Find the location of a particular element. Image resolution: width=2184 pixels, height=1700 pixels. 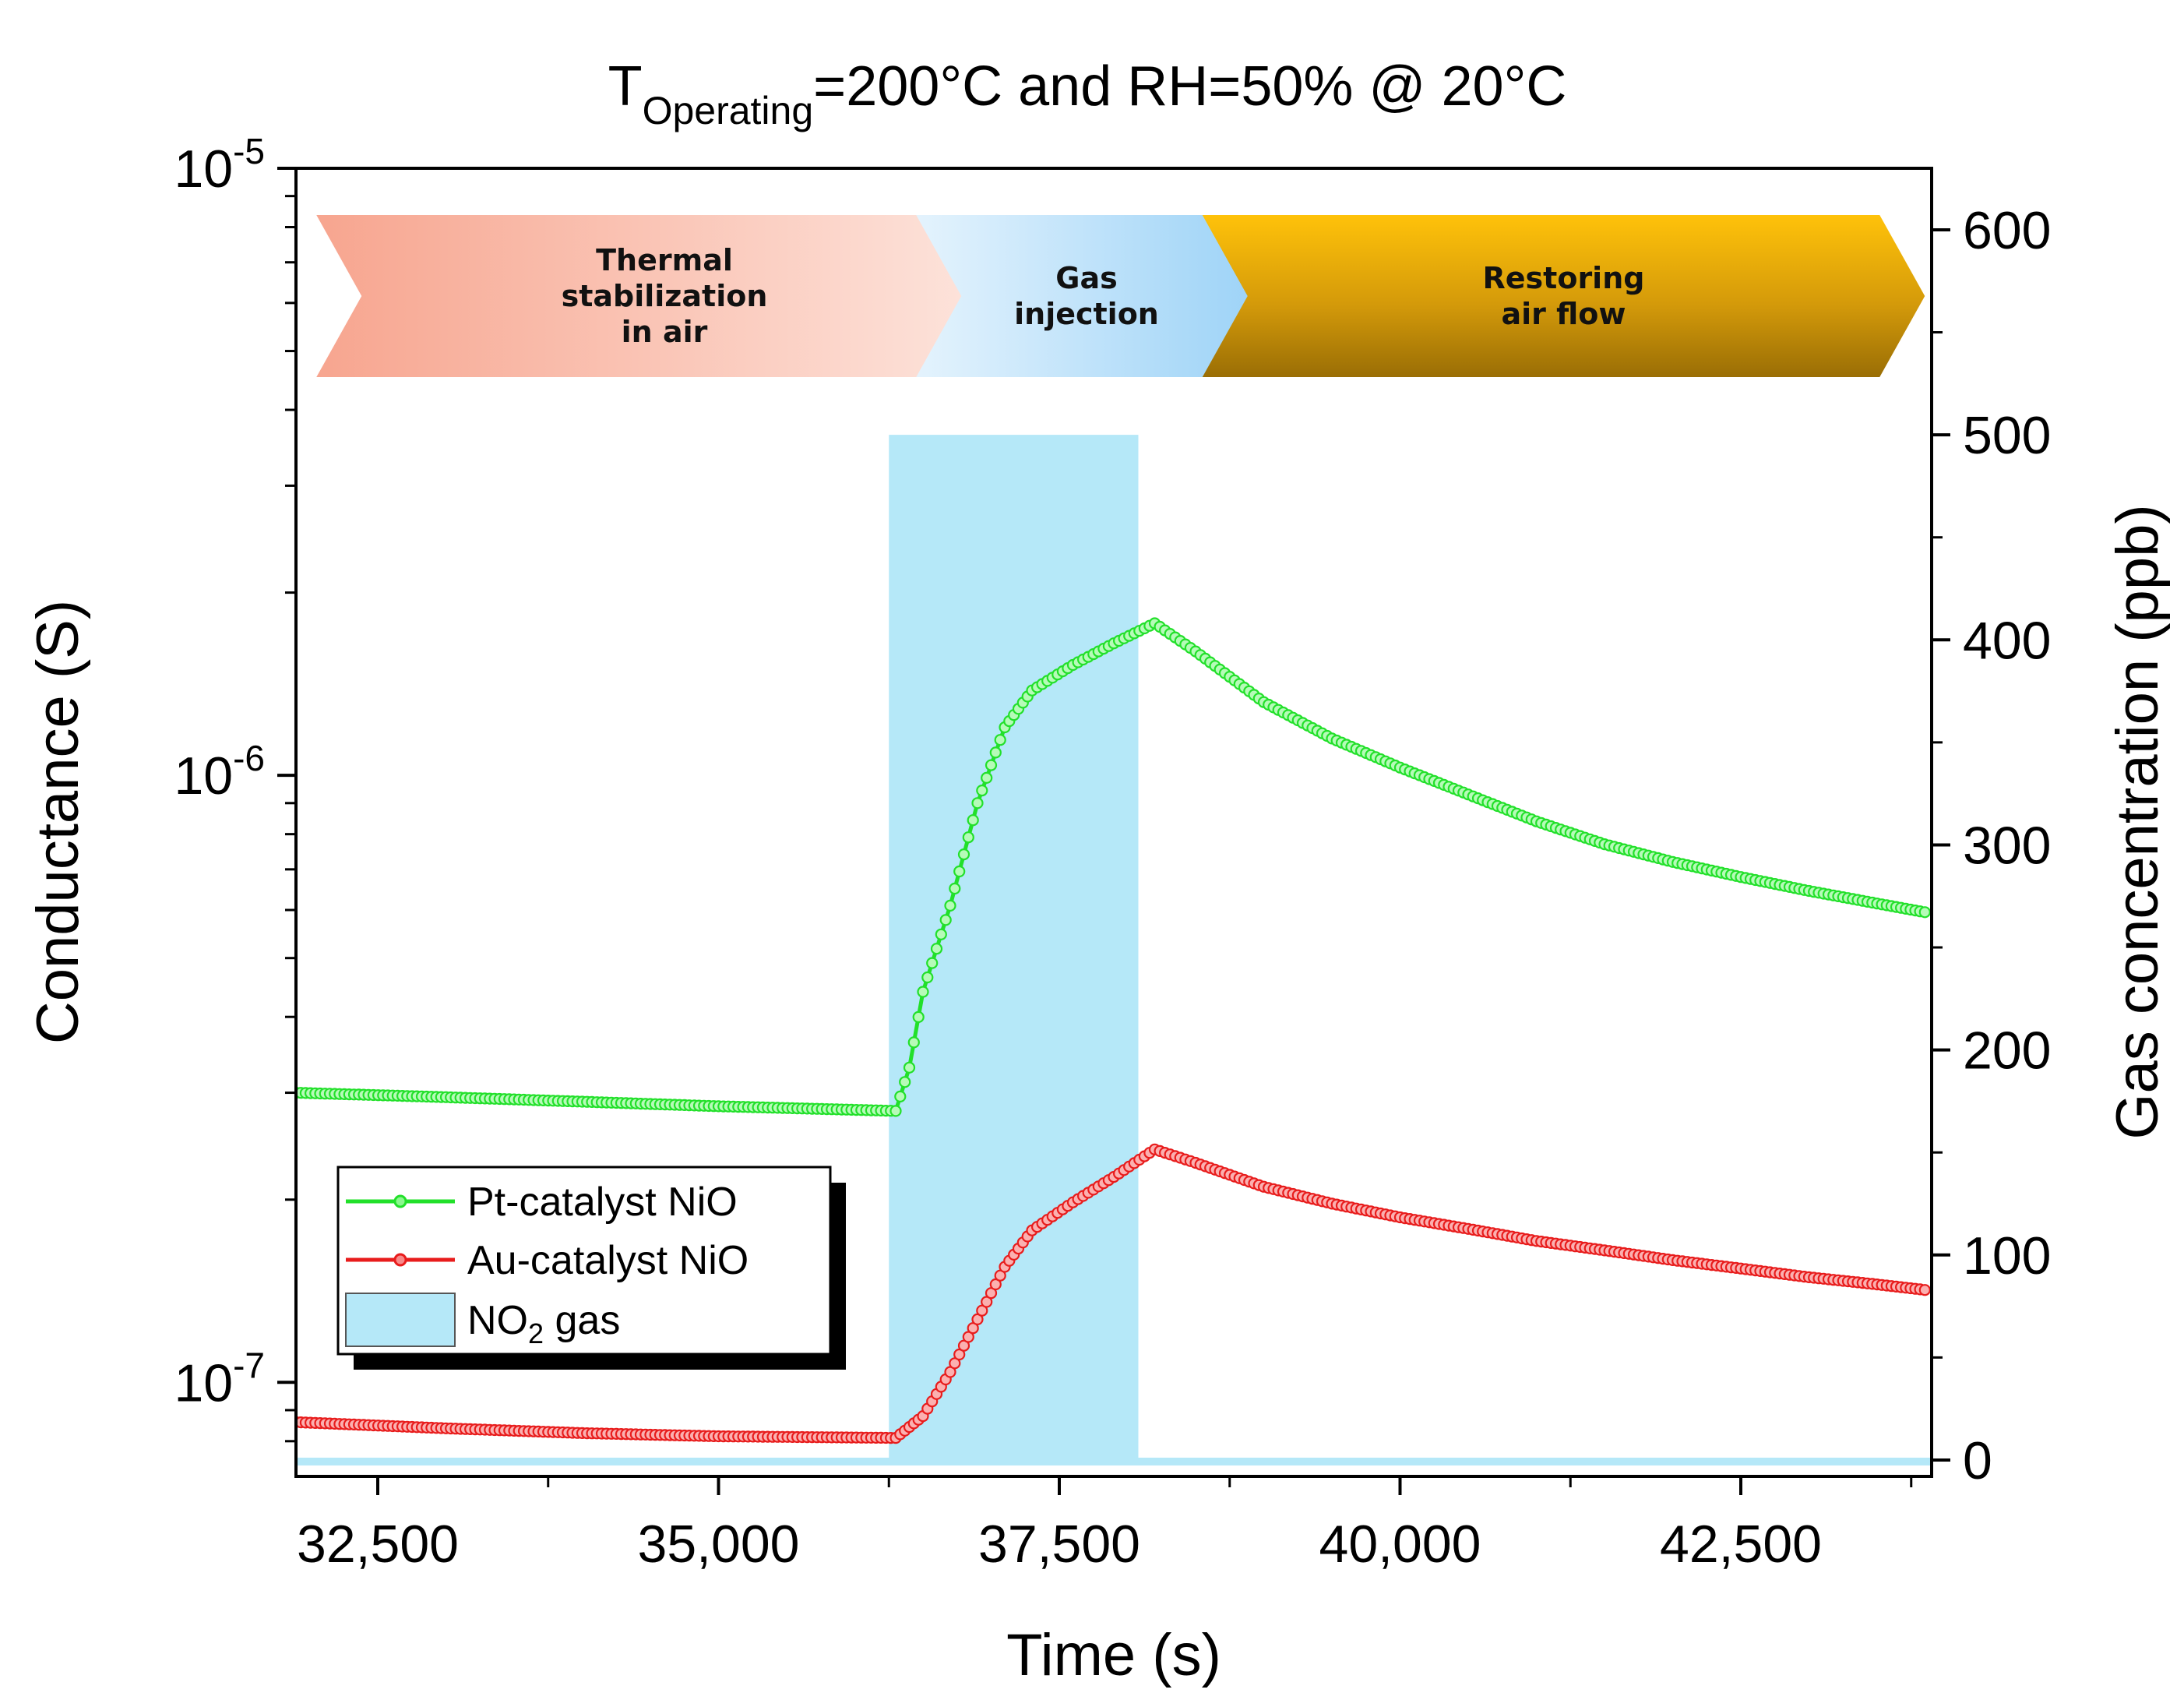

y-right-tick-label: 400 is located at coordinates (2007, 640).